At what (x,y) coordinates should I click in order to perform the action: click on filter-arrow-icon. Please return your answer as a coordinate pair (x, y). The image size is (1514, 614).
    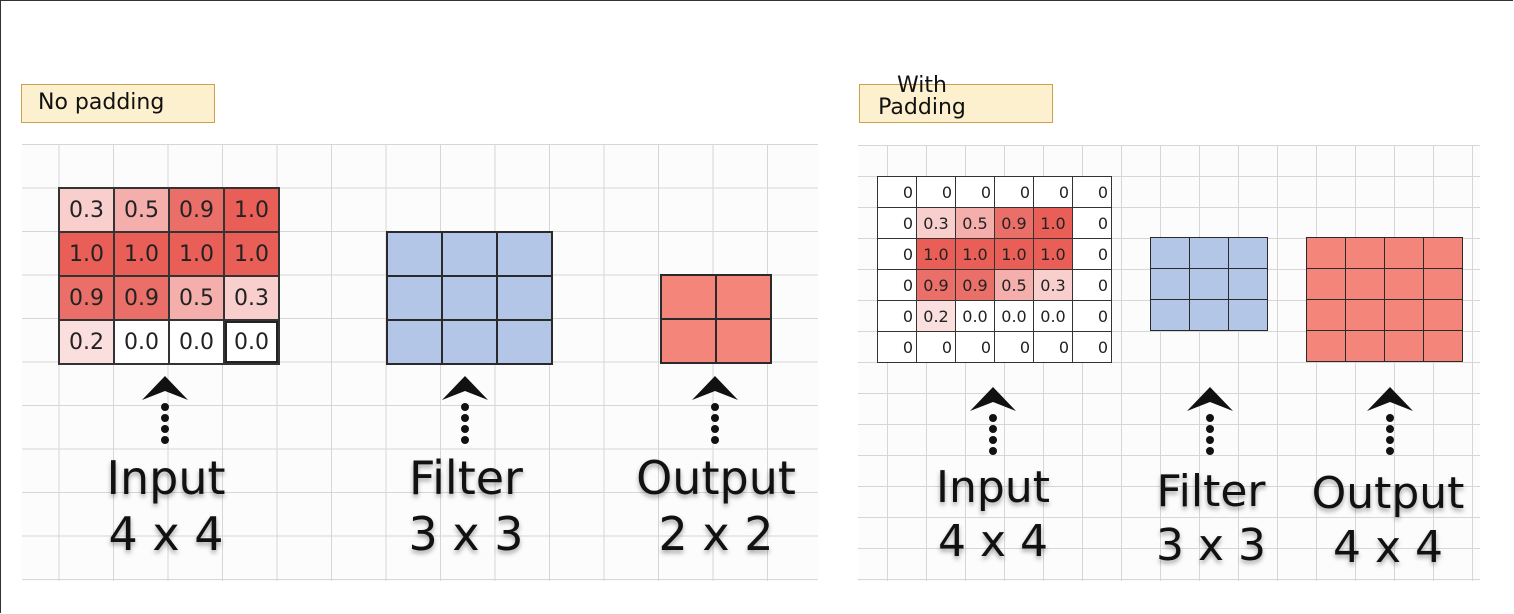
    Looking at the image, I should click on (465, 410).